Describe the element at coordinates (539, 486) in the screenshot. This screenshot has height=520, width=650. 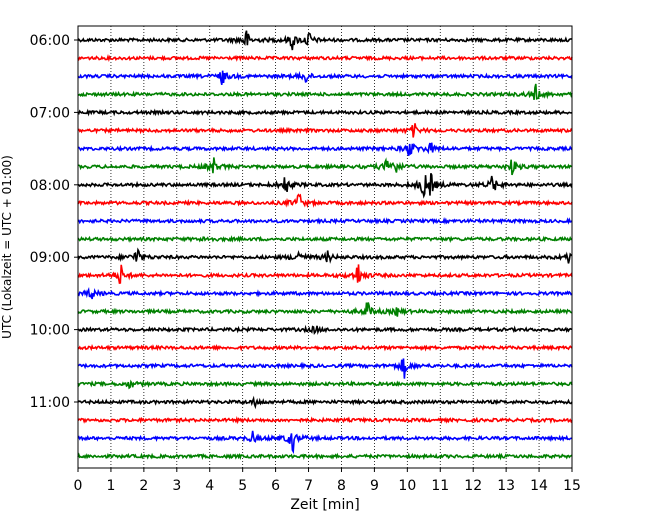
I see `x-tick-label-14: 14` at that location.